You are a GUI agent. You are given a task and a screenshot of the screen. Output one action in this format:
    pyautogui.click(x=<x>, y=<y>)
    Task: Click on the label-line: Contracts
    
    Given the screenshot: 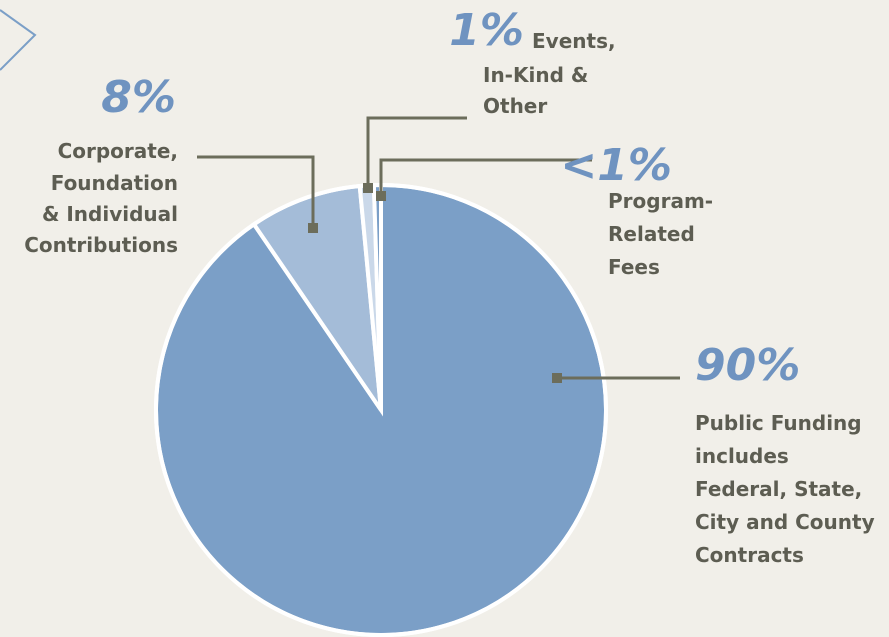 What is the action you would take?
    pyautogui.click(x=749, y=555)
    